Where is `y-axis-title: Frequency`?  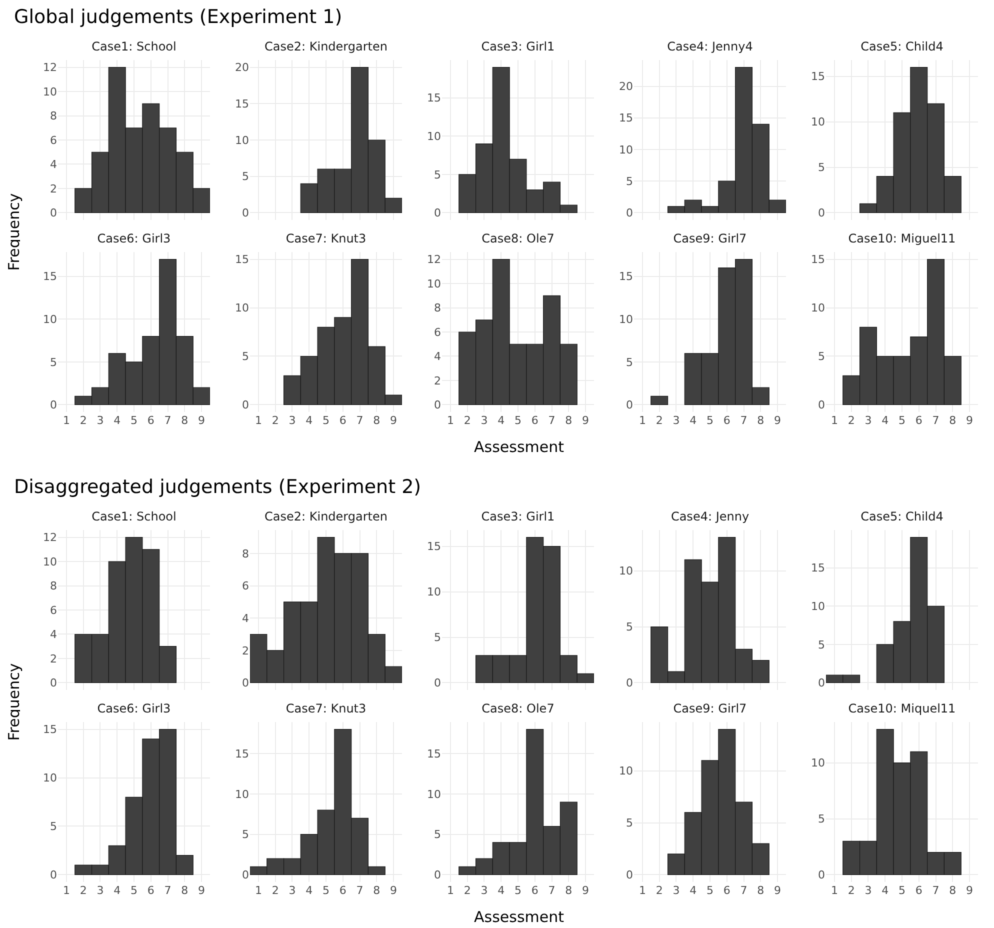
y-axis-title: Frequency is located at coordinates (14, 232).